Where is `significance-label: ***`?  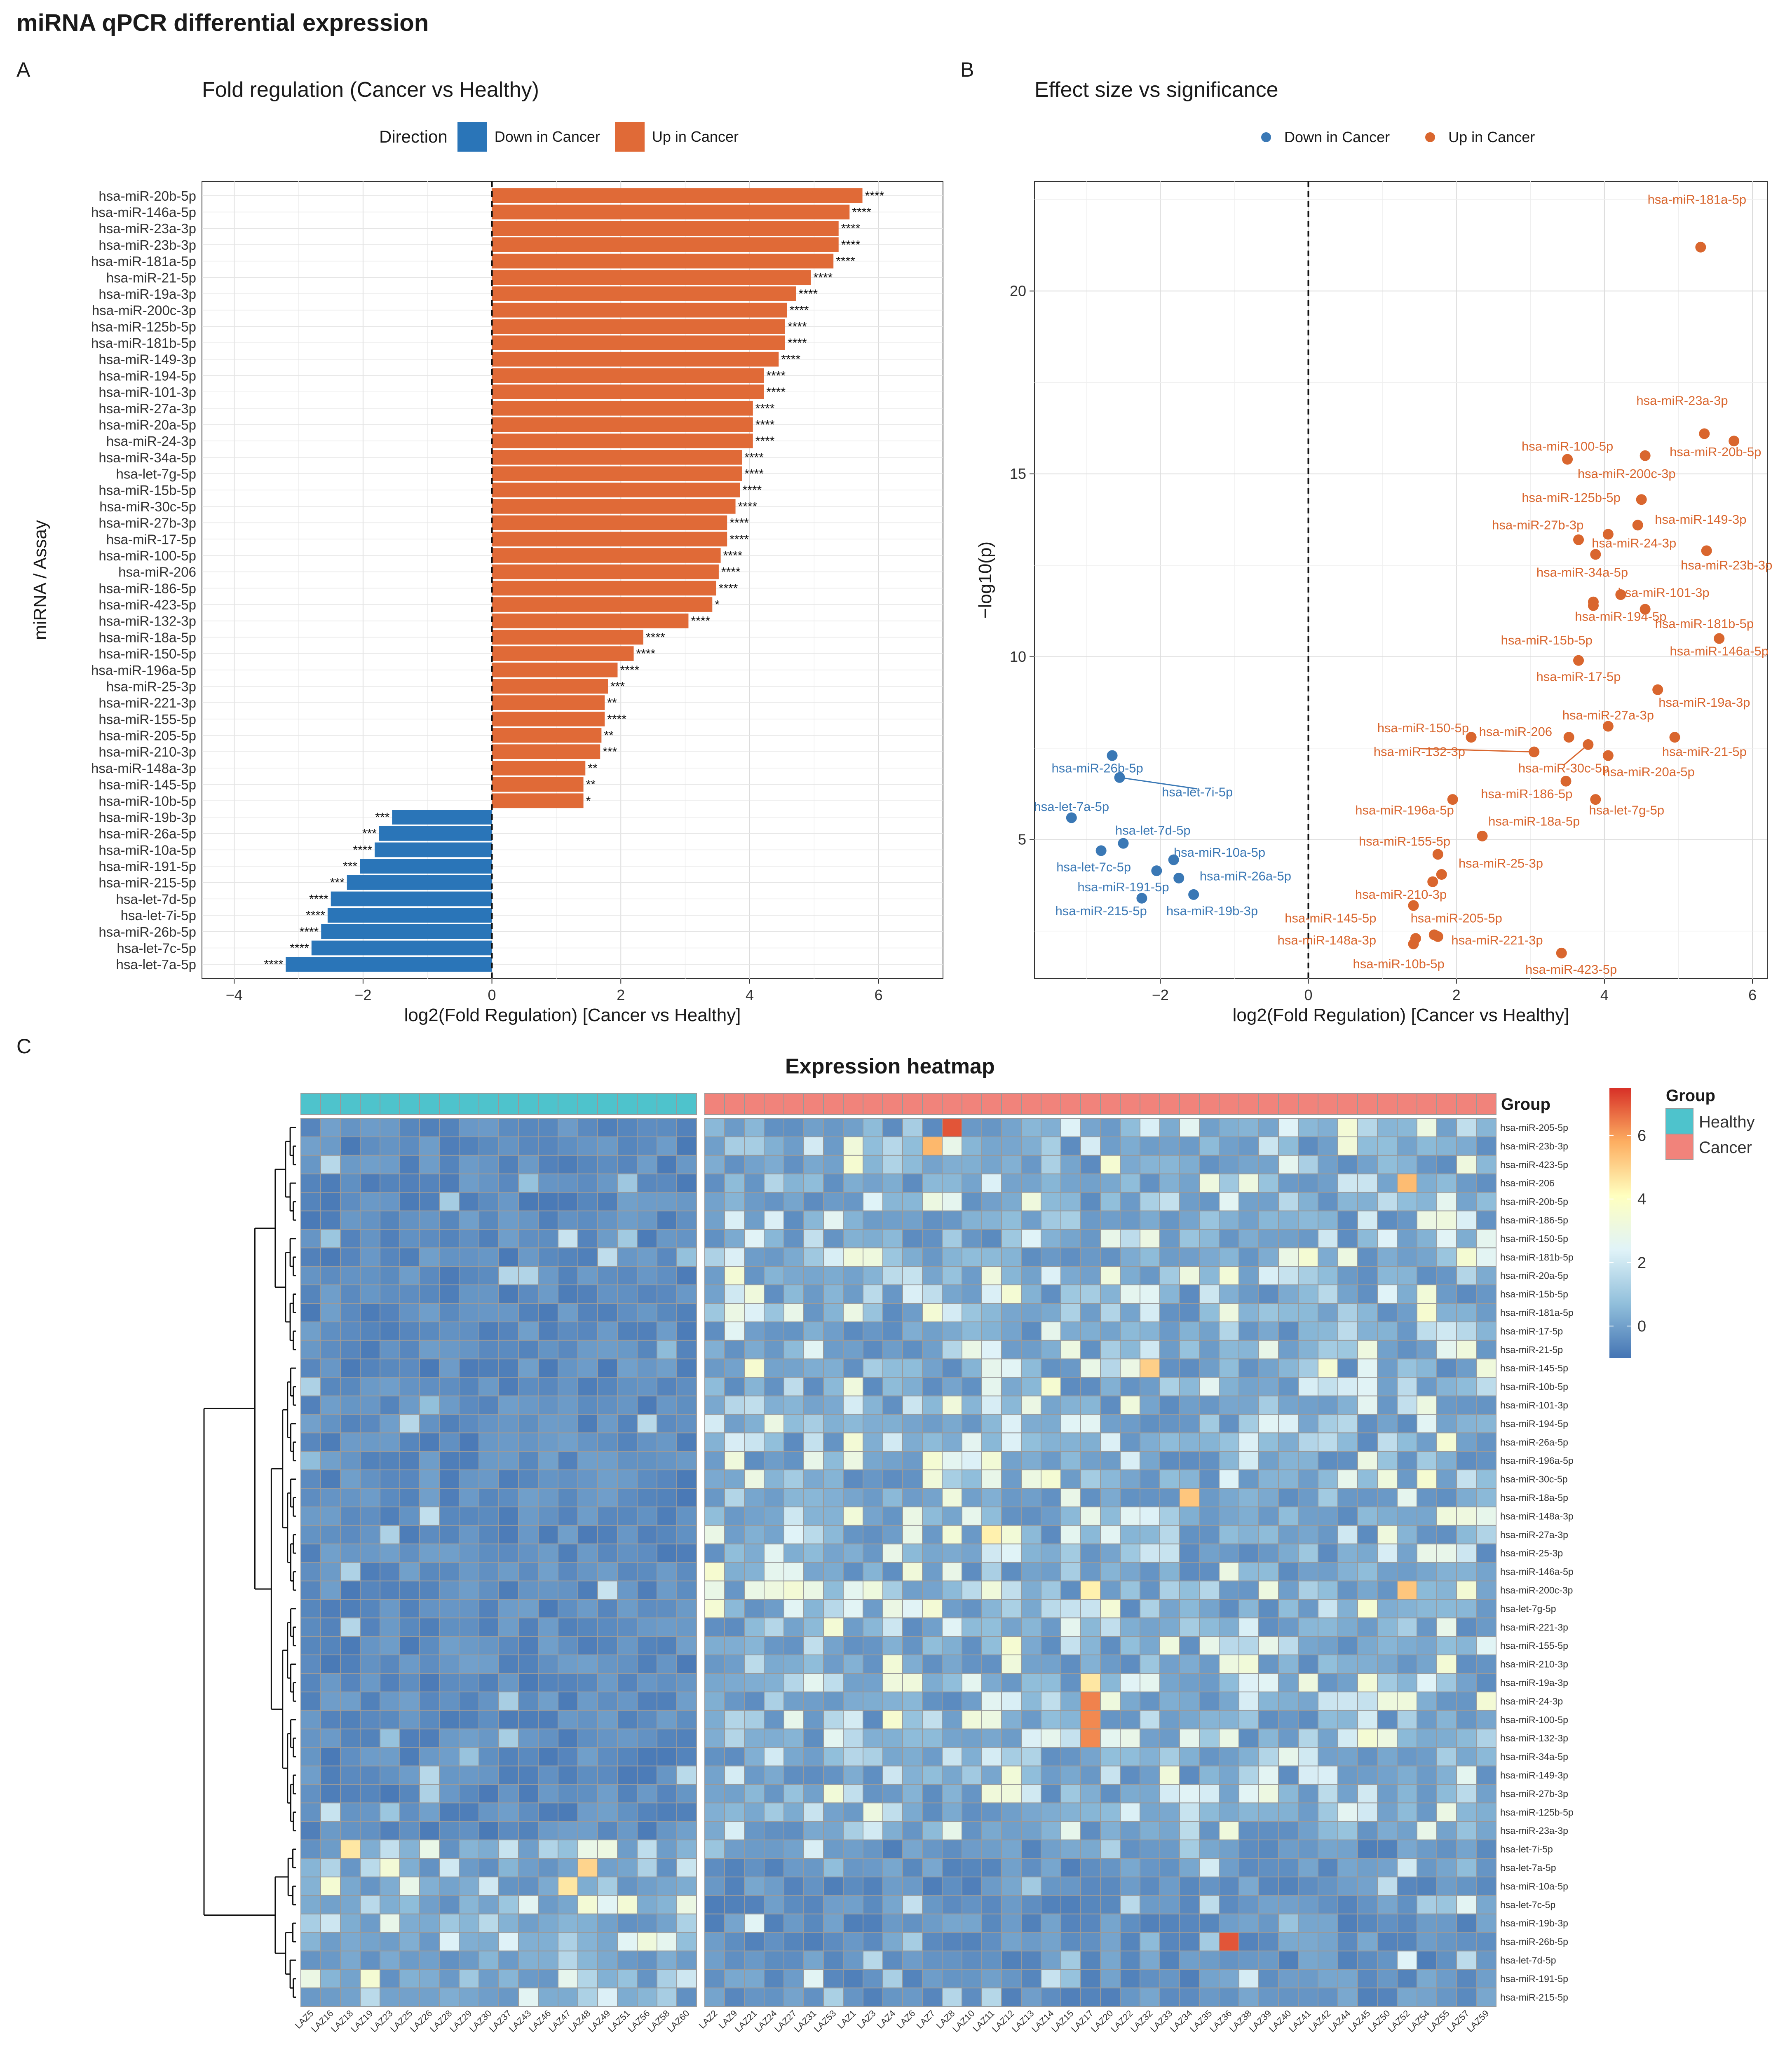
significance-label: *** is located at coordinates (337, 883).